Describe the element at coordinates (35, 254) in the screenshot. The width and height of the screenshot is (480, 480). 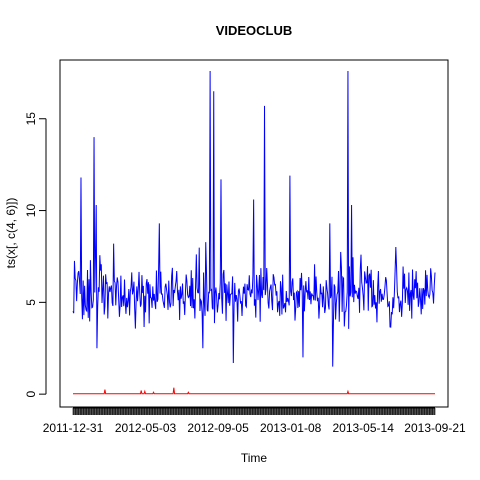
I see `y-axis: 0 5 10 15` at that location.